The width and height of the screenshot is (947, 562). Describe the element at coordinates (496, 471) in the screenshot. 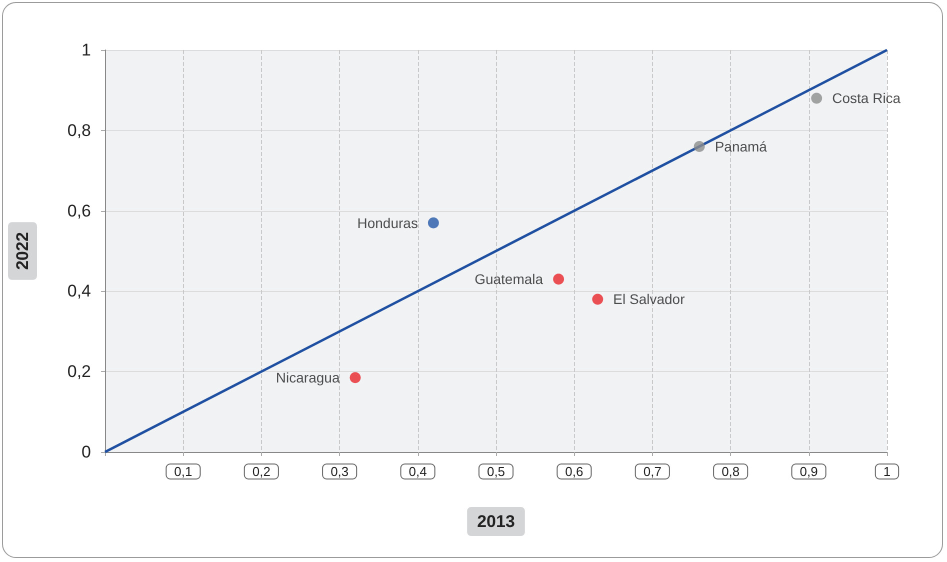

I see `x-tick-label: 0,5` at that location.